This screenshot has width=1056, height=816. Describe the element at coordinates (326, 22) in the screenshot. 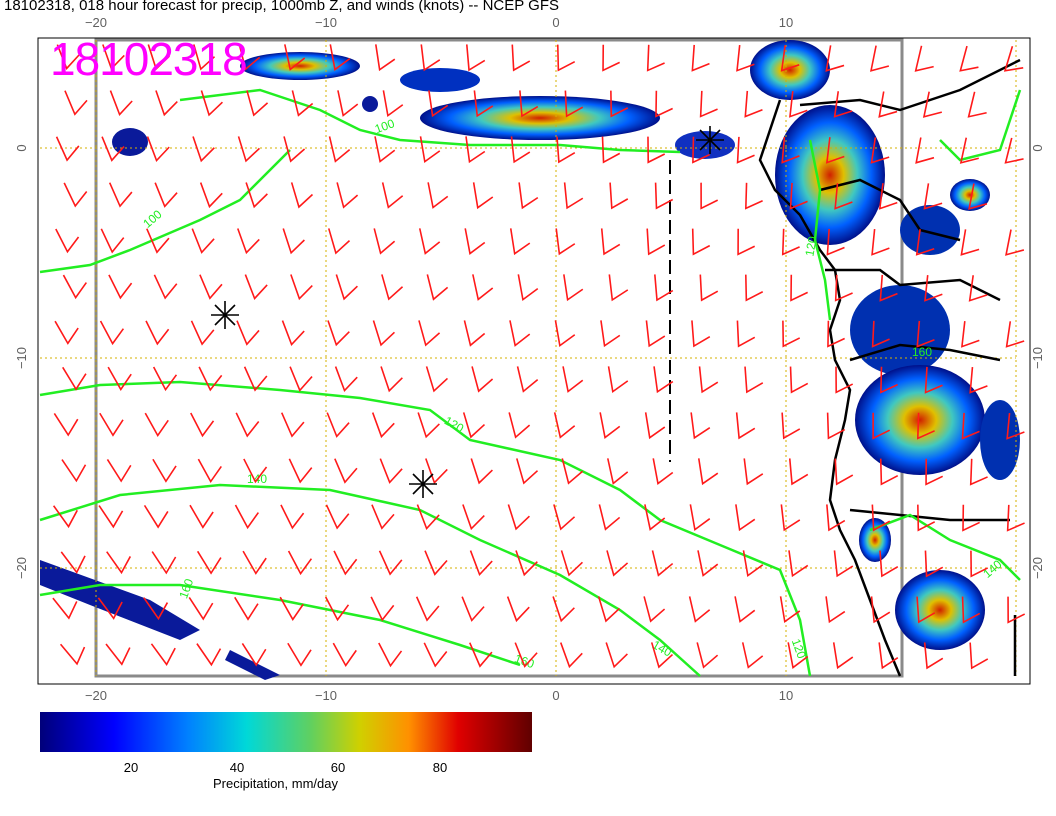

I see `lon-tick-label-top: −10` at that location.